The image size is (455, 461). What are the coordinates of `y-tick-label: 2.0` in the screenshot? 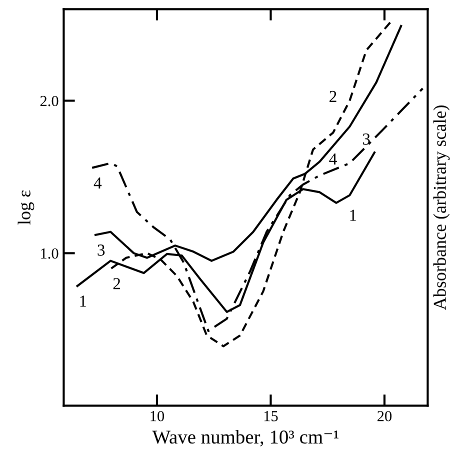 It's located at (49, 101).